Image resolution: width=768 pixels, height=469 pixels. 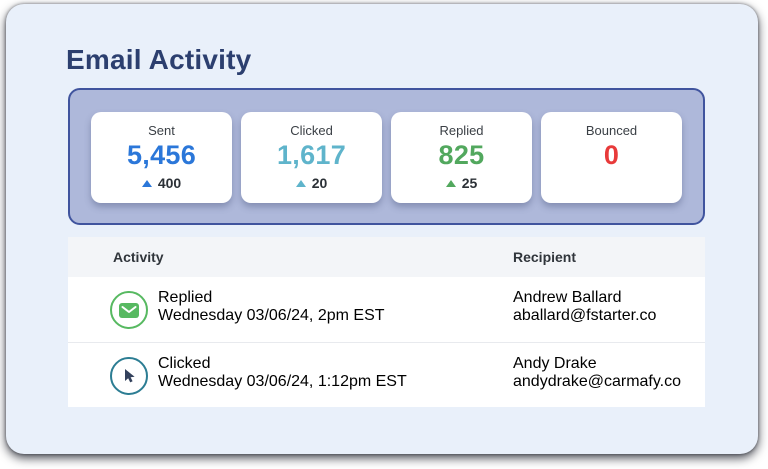 I want to click on envelope-icon, so click(x=129, y=310).